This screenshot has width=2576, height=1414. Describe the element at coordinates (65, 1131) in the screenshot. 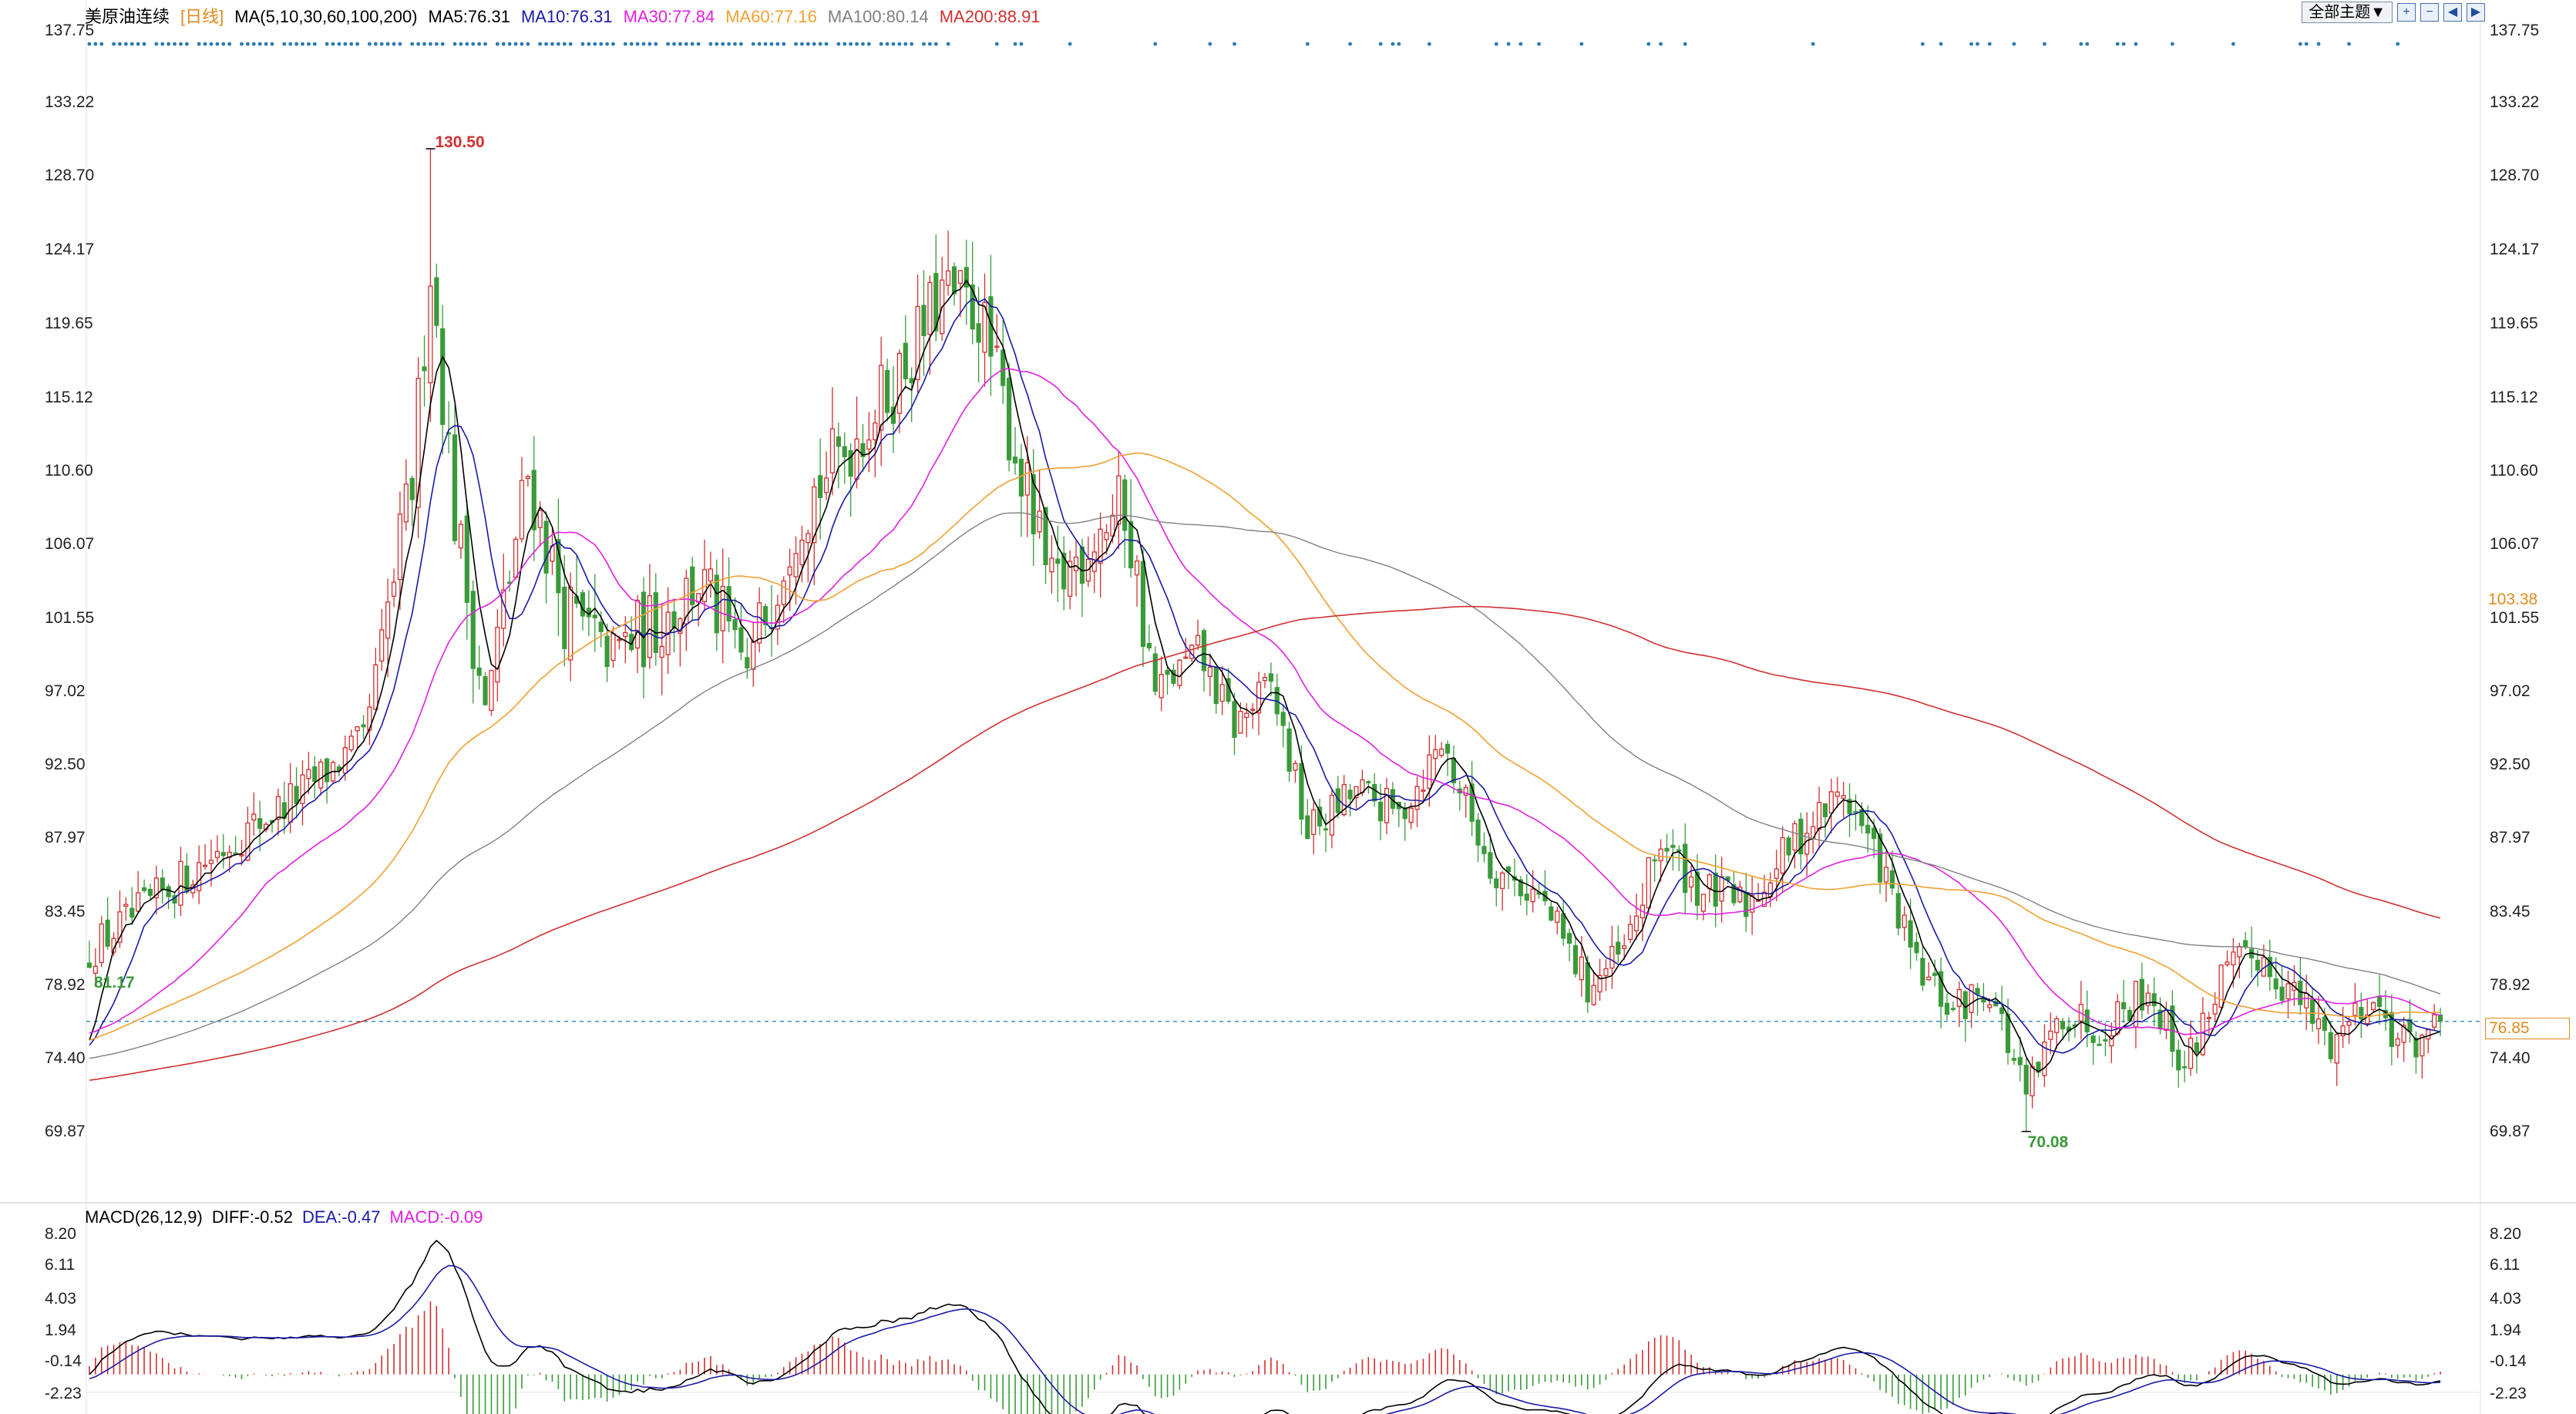

I see `price-tick-l-15: 69.87` at that location.